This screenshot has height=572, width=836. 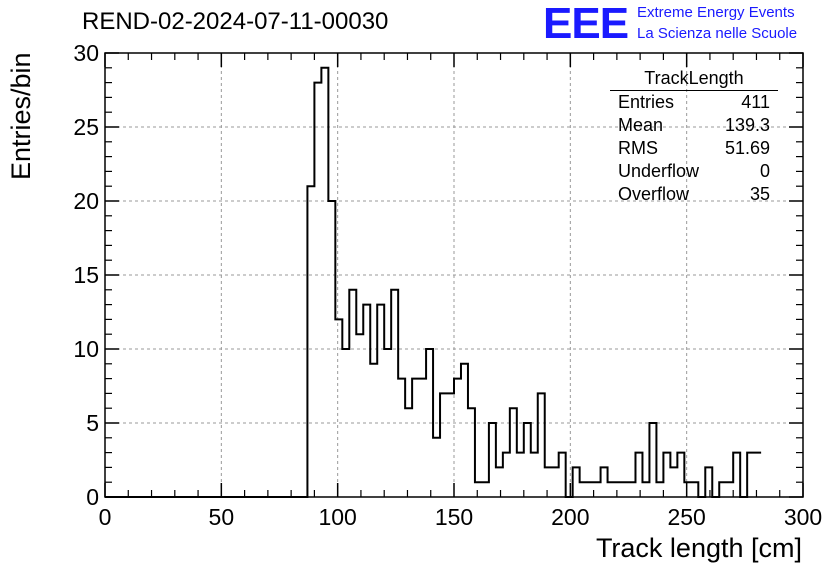 What do you see at coordinates (86, 201) in the screenshot?
I see `y-tick-label: 20` at bounding box center [86, 201].